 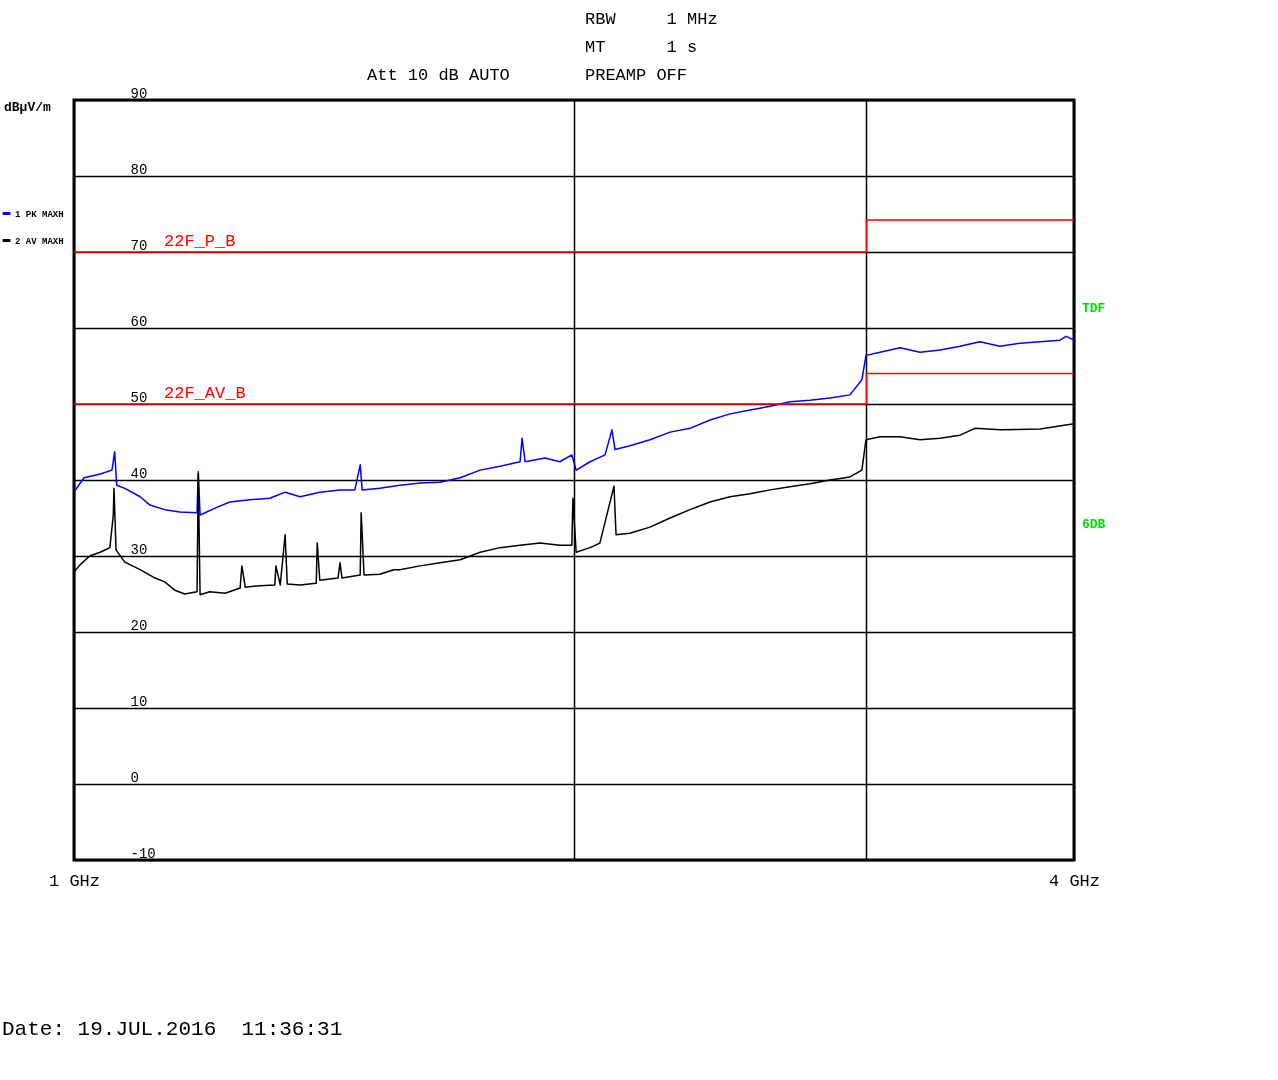 I want to click on y-axis-title: dBµV/m, so click(x=27, y=107).